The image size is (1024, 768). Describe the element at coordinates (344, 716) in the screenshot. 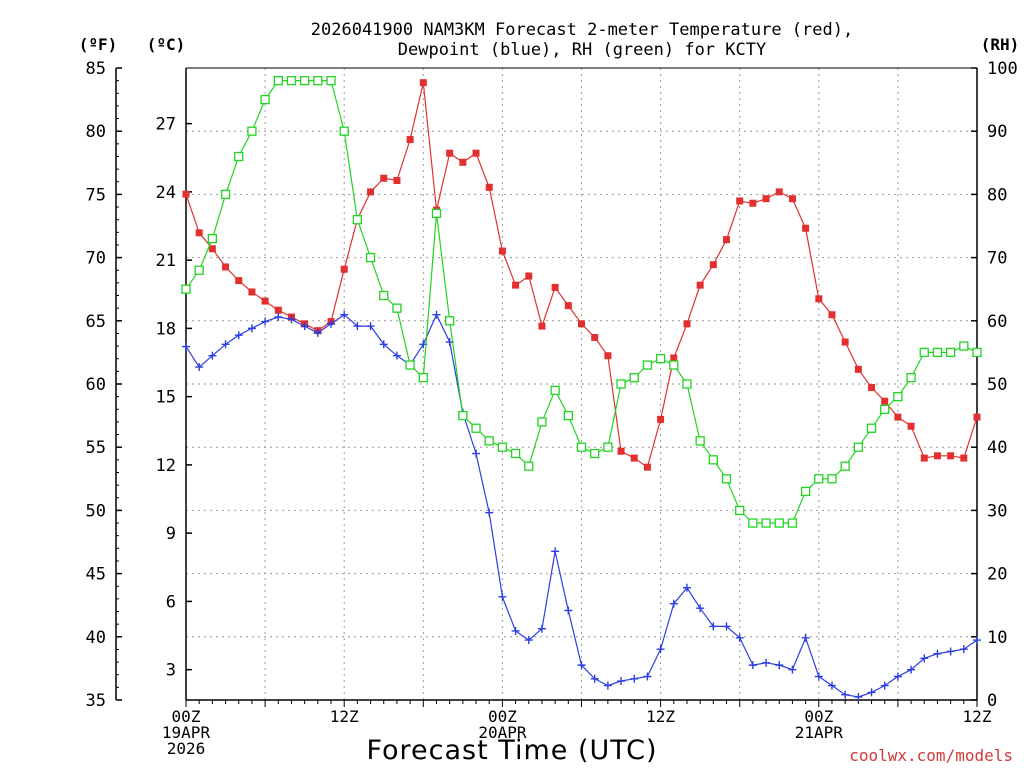

I see `x-tick-label: 12Z` at that location.